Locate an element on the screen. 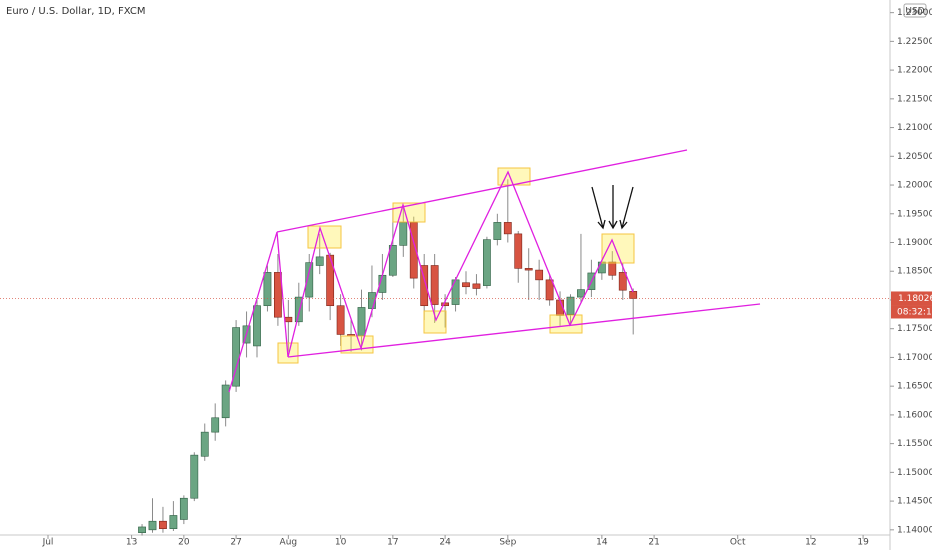 This screenshot has width=932, height=550. y-tick-label: 1.14000 is located at coordinates (914, 530).